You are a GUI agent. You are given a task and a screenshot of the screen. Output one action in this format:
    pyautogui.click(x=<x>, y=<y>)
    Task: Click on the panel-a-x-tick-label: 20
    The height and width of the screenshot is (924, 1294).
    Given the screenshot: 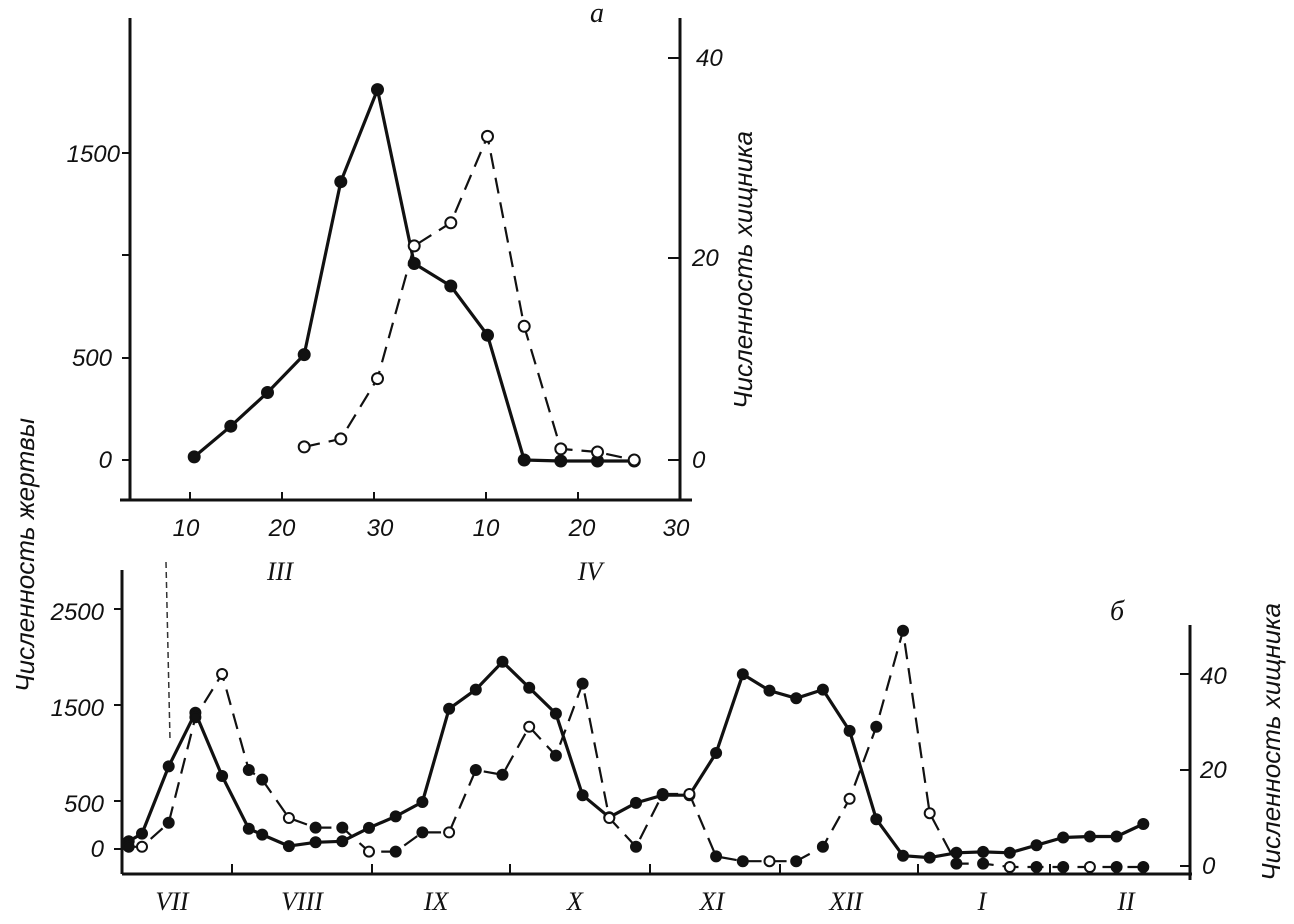 What is the action you would take?
    pyautogui.click(x=582, y=528)
    